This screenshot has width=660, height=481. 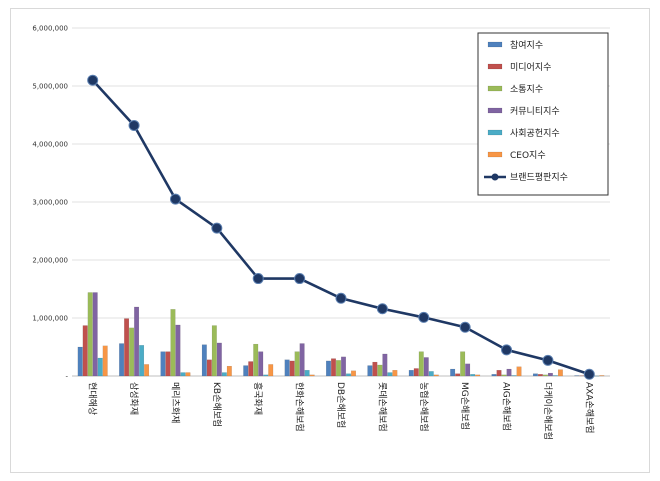 I want to click on y-tick-label: 3,000,000, so click(x=50, y=203).